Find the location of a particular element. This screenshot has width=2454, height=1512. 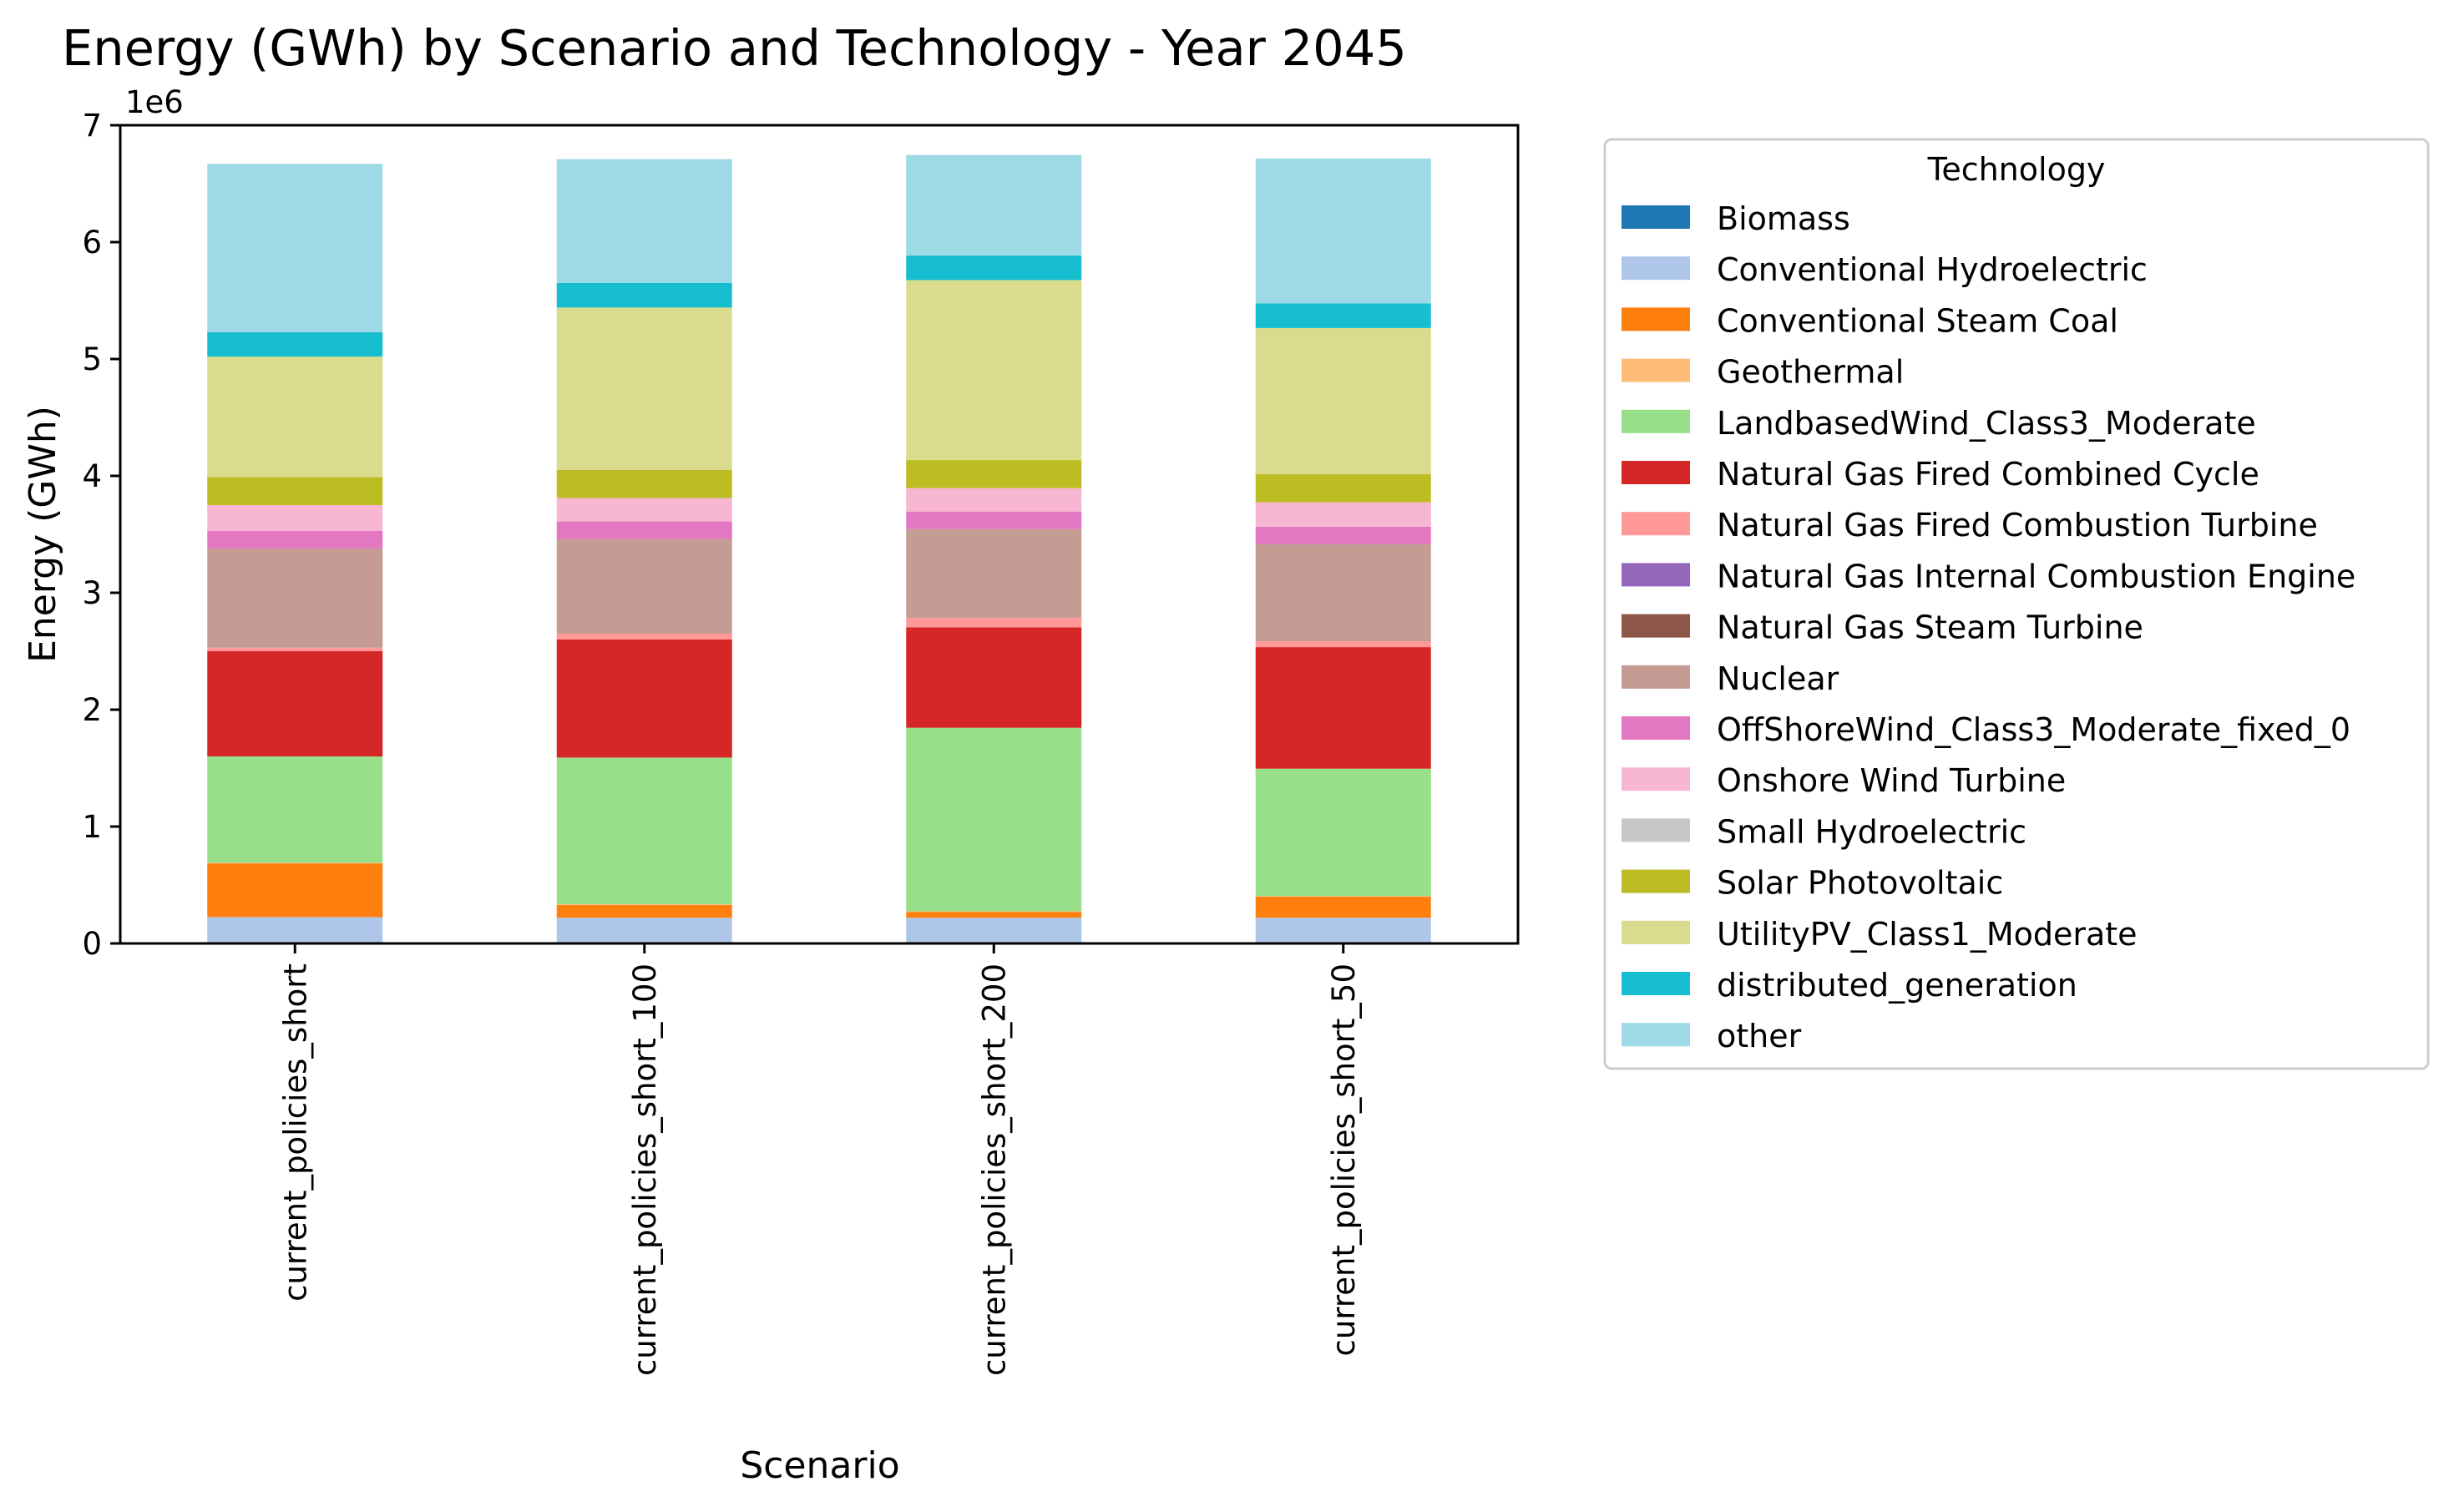

legend-label: Conventional Hydroelectric is located at coordinates (1933, 269).